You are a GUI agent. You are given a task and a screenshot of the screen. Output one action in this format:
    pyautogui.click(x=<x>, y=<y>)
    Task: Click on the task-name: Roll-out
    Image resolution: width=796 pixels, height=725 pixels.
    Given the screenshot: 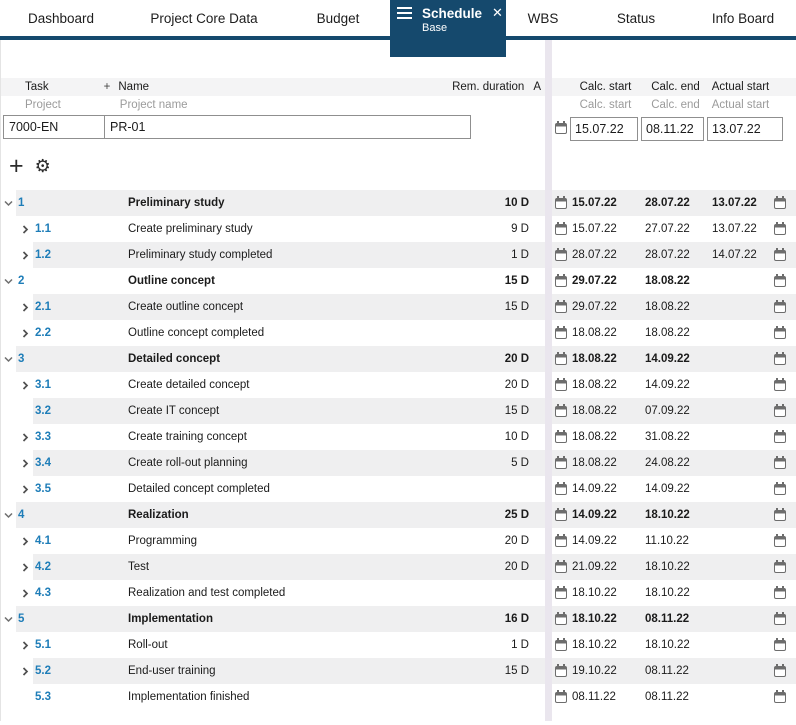 What is the action you would take?
    pyautogui.click(x=148, y=645)
    